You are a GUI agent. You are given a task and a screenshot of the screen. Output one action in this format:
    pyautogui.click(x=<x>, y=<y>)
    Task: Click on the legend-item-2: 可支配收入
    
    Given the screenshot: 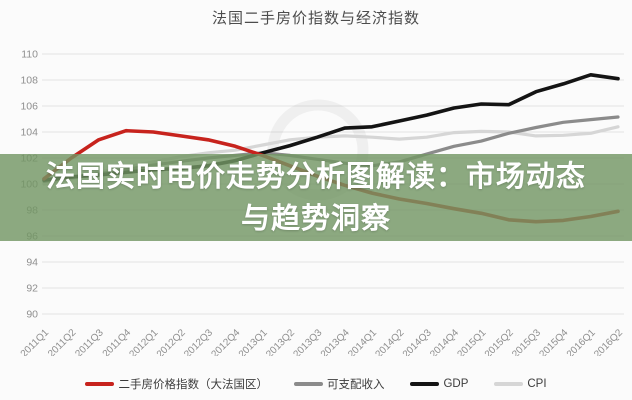 What is the action you would take?
    pyautogui.click(x=339, y=384)
    